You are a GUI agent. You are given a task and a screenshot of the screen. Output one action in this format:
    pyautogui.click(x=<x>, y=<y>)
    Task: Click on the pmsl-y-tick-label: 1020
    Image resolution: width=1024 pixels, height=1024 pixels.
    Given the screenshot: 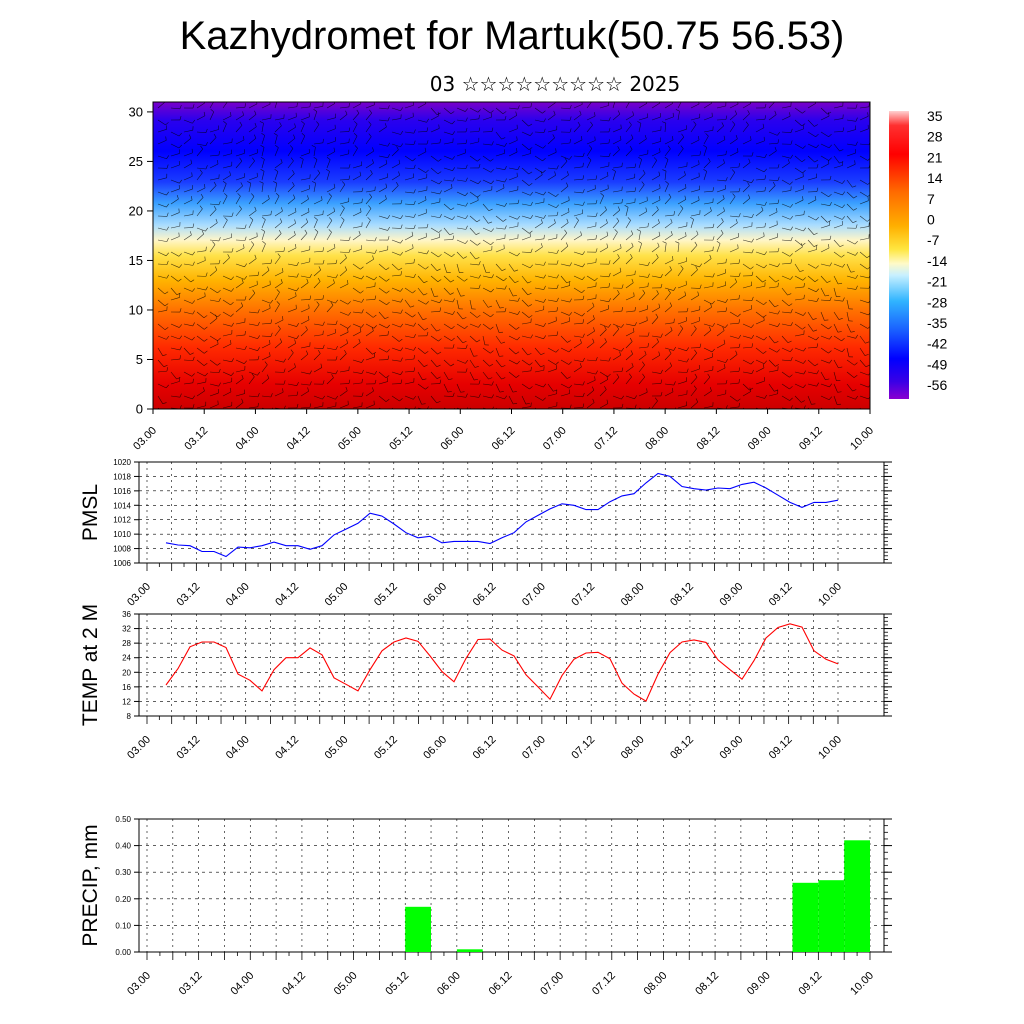 What is the action you would take?
    pyautogui.click(x=122, y=462)
    